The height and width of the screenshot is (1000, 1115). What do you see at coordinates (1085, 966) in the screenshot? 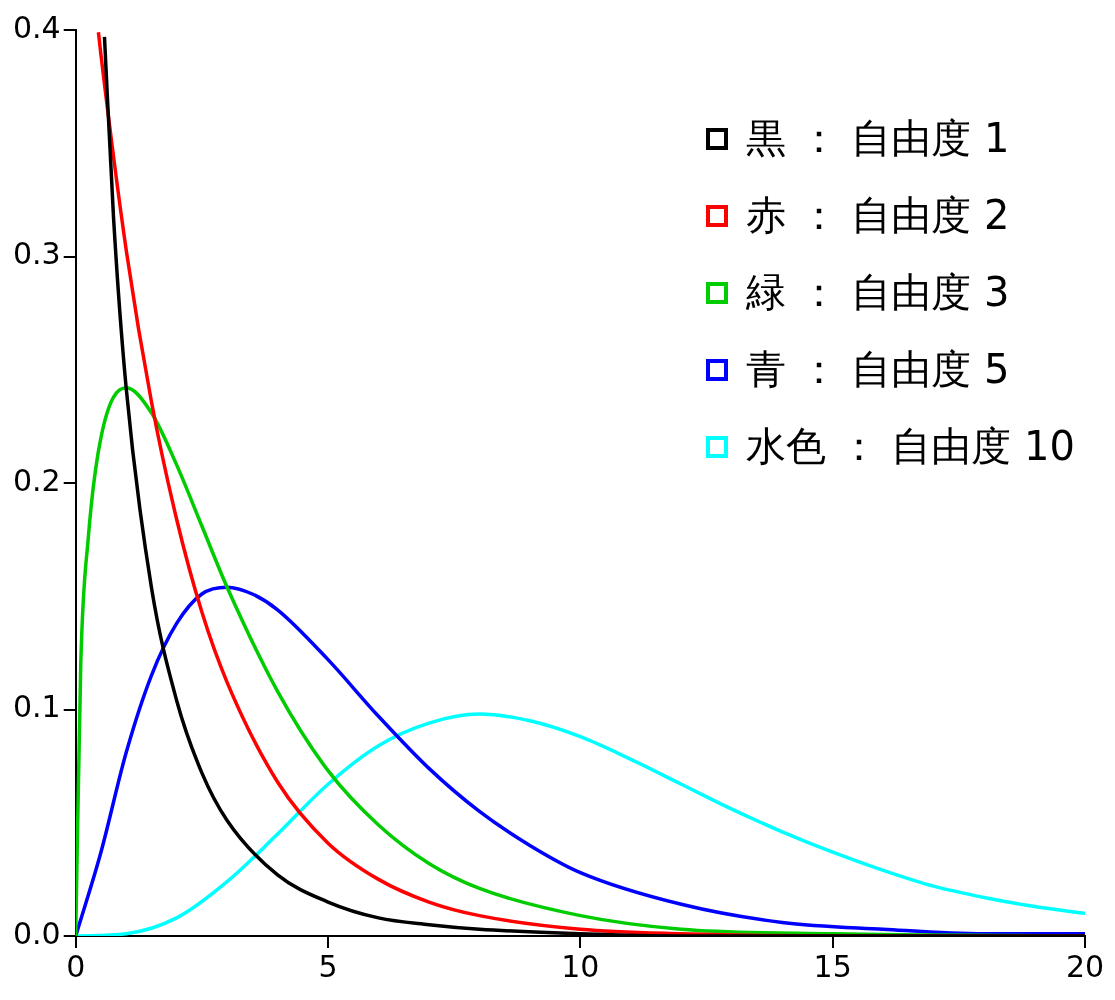
I see `x-tick-label: 20` at bounding box center [1085, 966].